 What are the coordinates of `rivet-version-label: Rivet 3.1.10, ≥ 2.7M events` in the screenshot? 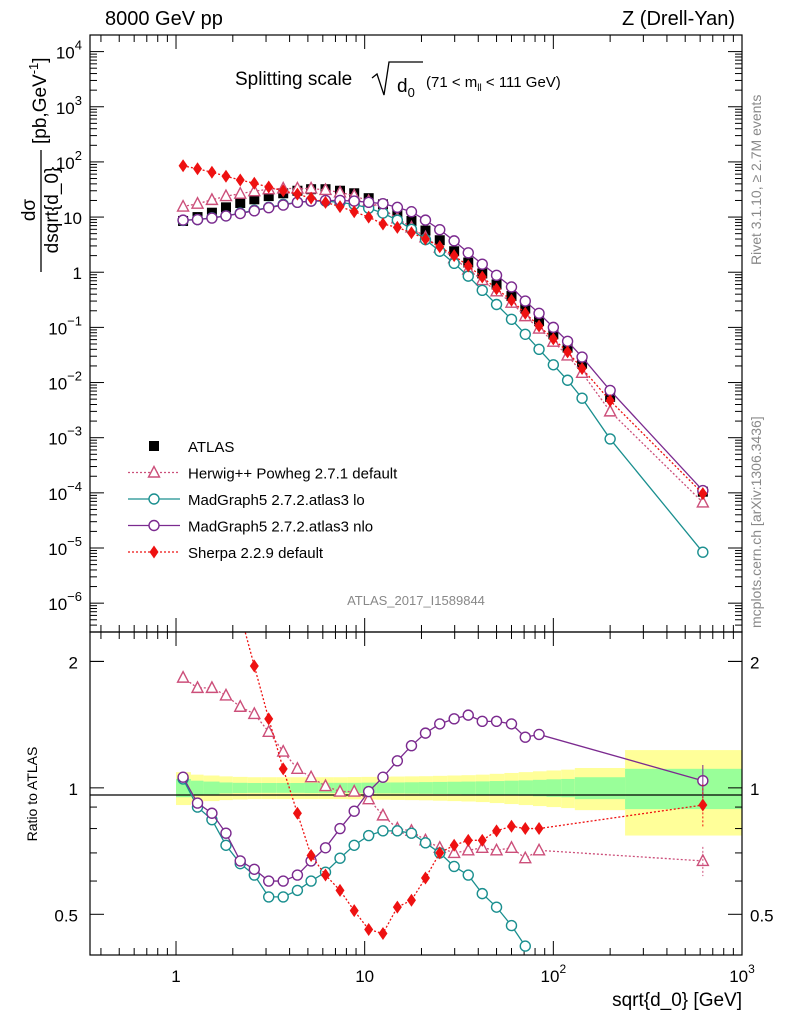 It's located at (756, 180).